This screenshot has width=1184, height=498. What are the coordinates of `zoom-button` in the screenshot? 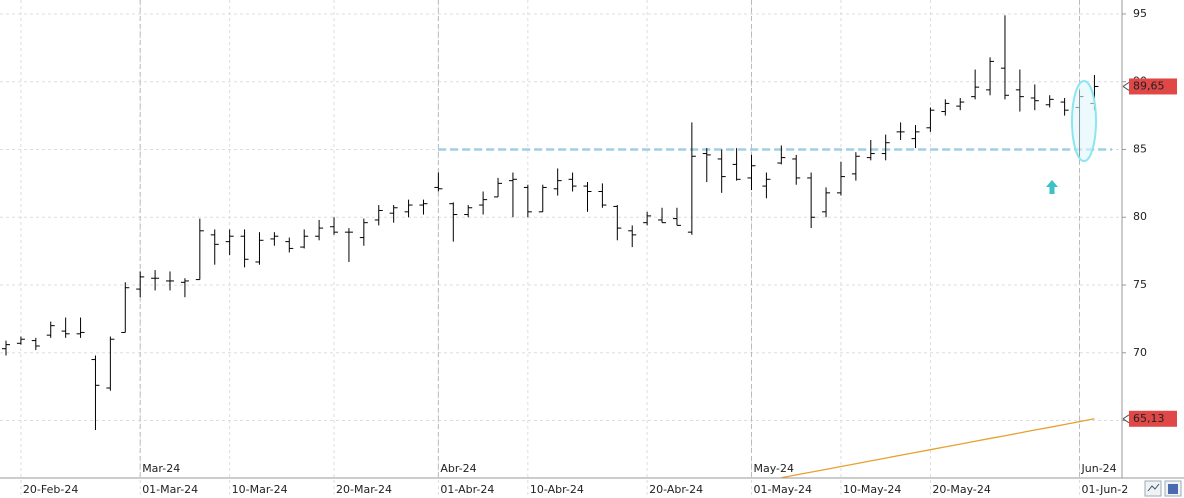 It's located at (1153, 488).